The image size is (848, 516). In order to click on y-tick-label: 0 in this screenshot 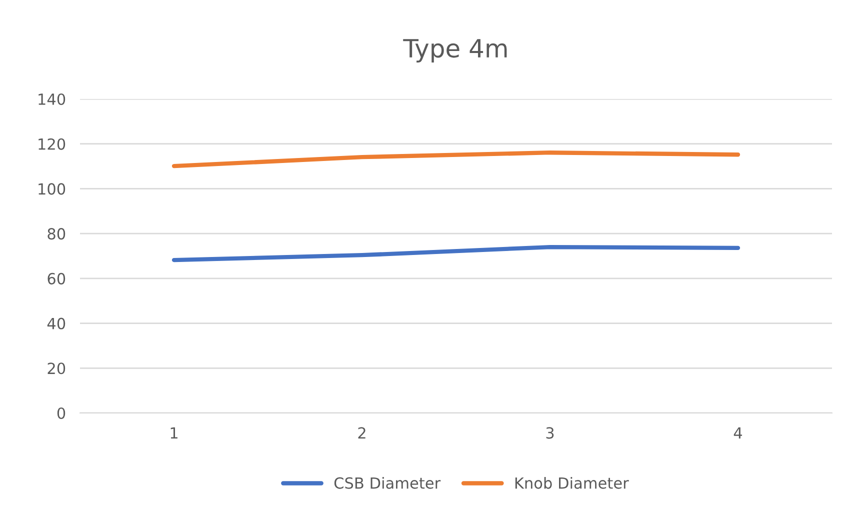, I will do `click(61, 413)`.